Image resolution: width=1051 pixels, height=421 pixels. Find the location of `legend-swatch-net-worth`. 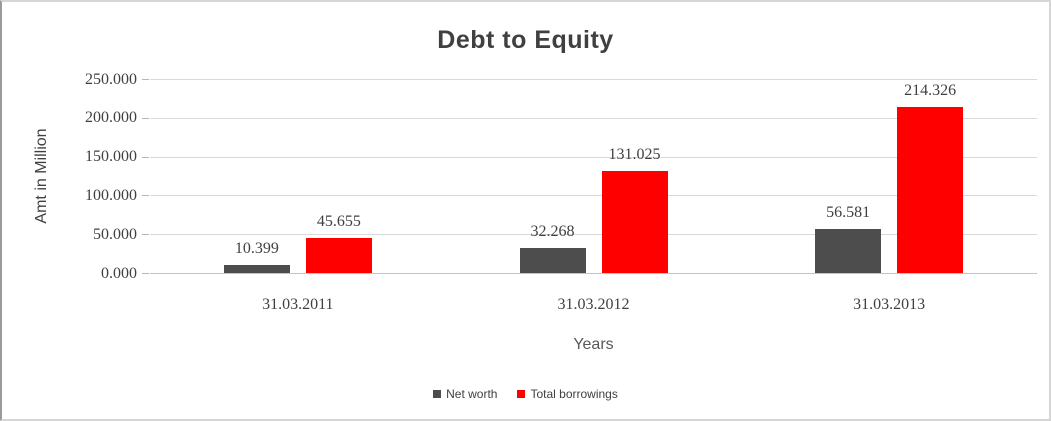

legend-swatch-net-worth is located at coordinates (437, 394).